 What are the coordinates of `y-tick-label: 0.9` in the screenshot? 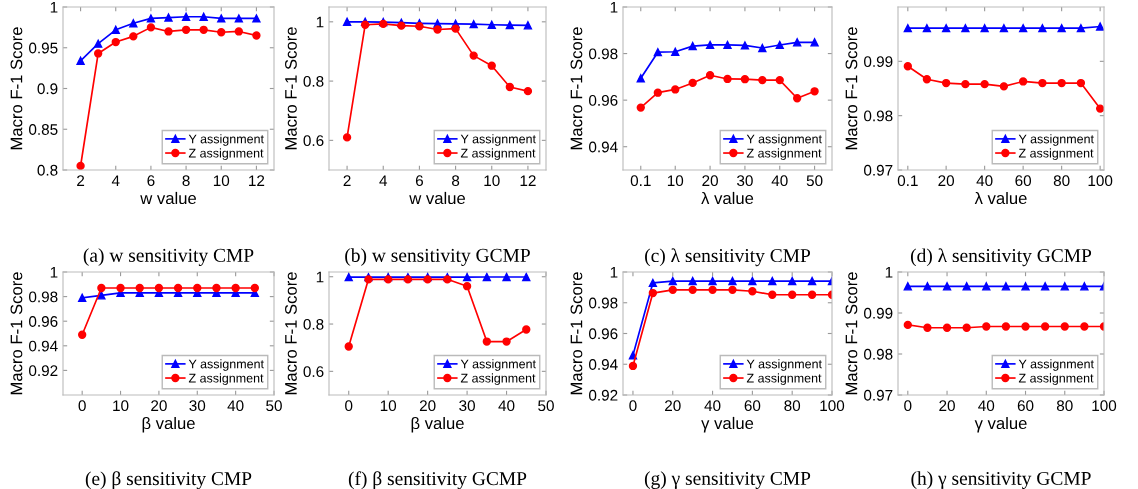 It's located at (47, 89).